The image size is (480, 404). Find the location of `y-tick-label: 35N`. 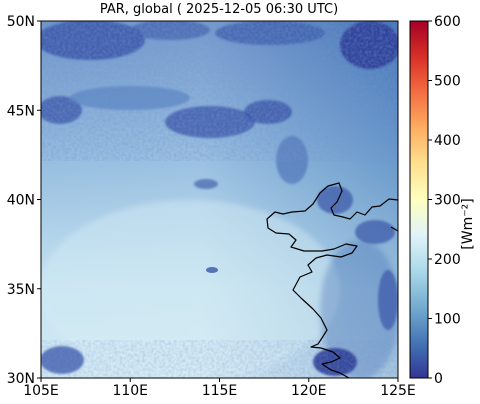

y-tick-label: 35N is located at coordinates (21, 290).